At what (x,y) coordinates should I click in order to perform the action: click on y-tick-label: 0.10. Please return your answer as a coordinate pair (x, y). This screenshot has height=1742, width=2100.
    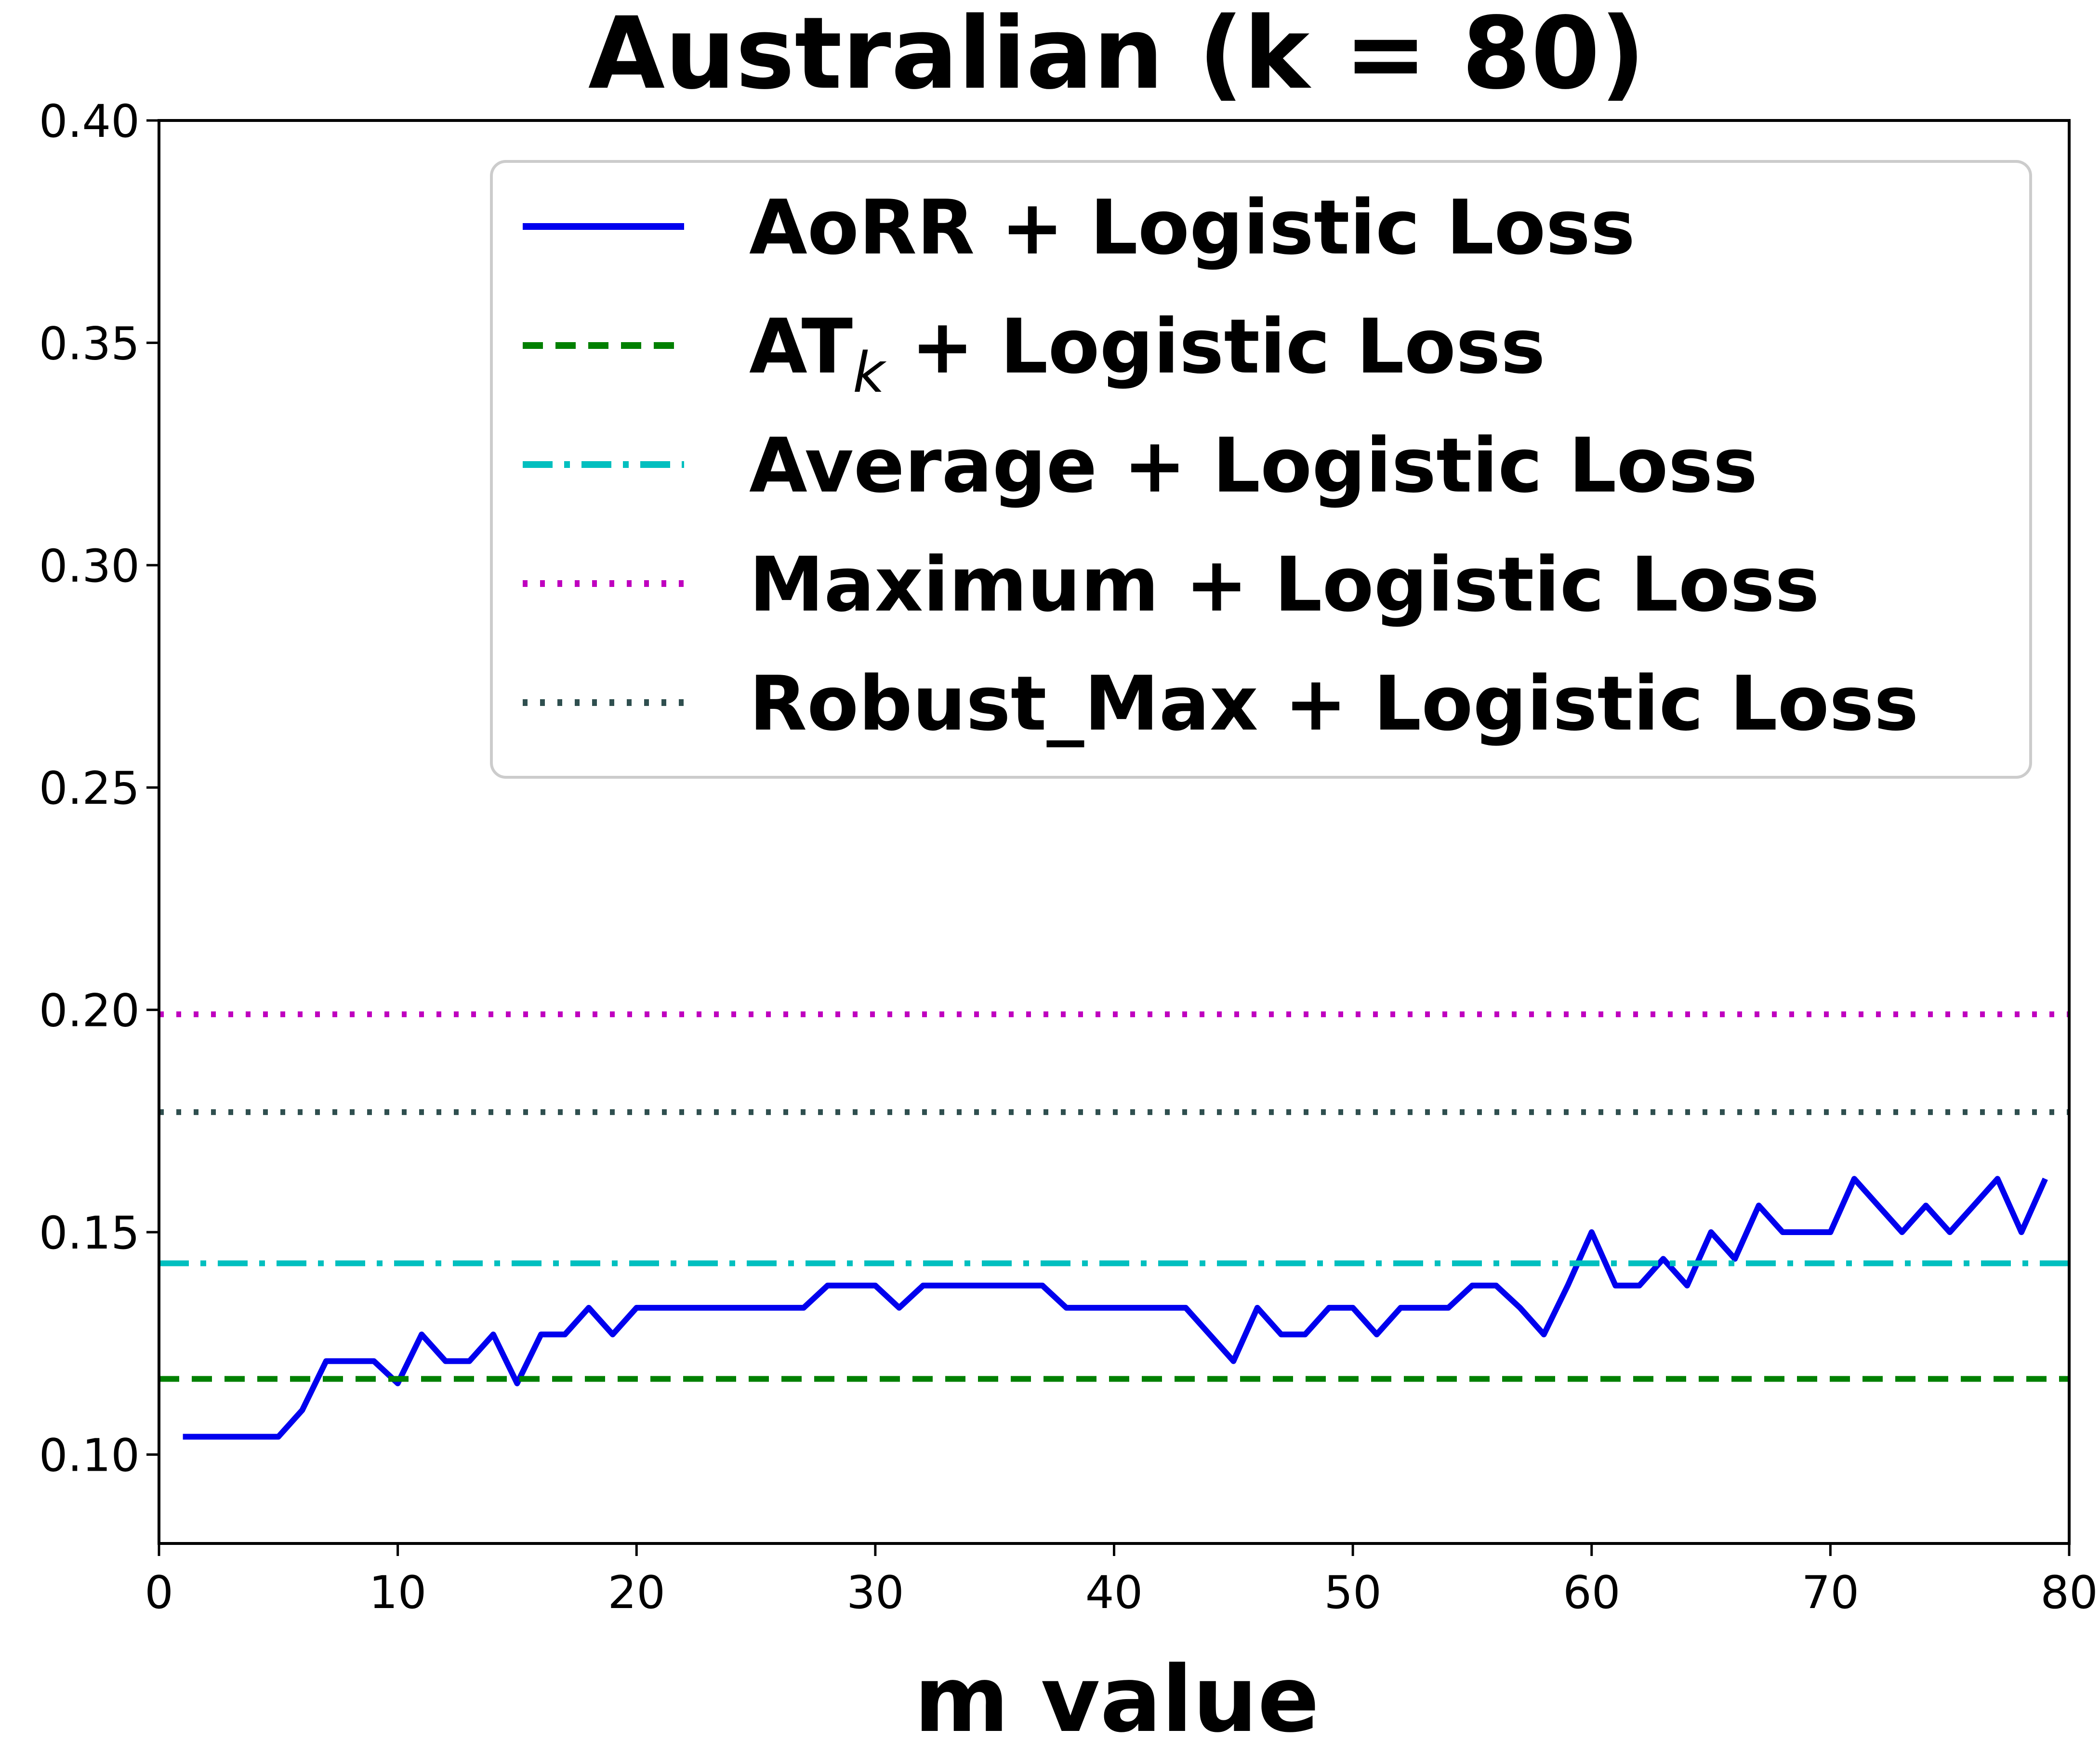
    Looking at the image, I should click on (89, 1455).